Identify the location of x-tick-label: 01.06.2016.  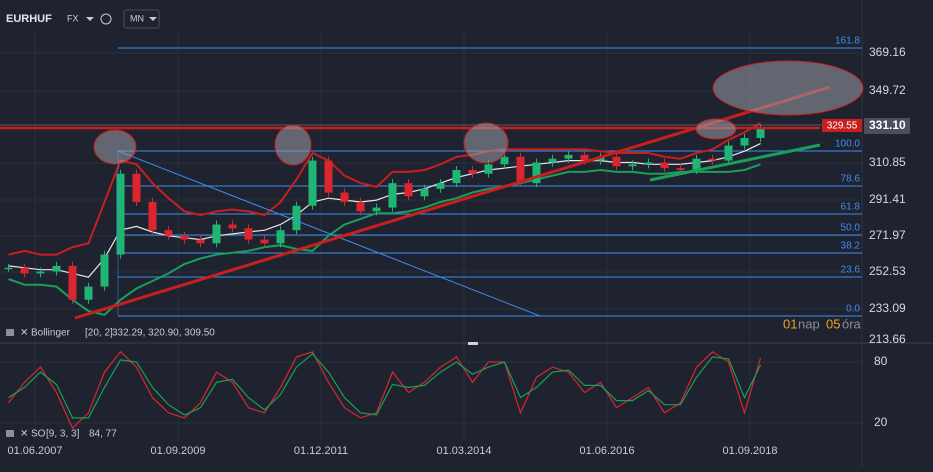
(606, 451).